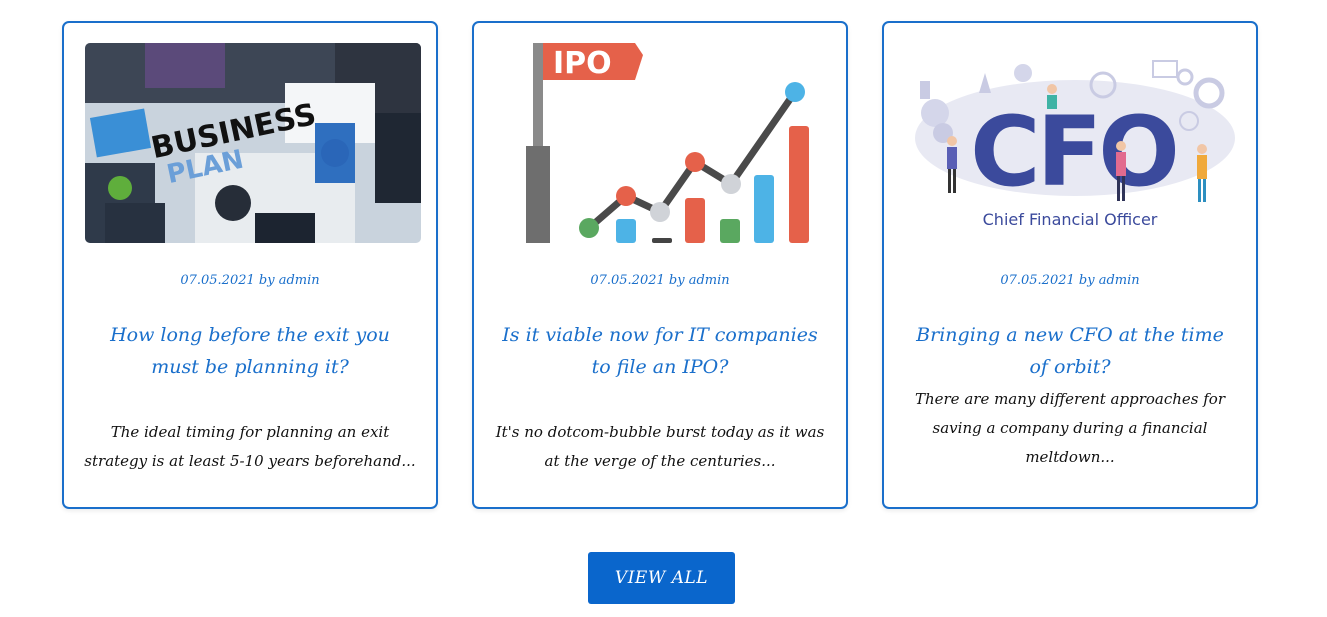  I want to click on ipo-chart-image: IPO, so click(663, 143).